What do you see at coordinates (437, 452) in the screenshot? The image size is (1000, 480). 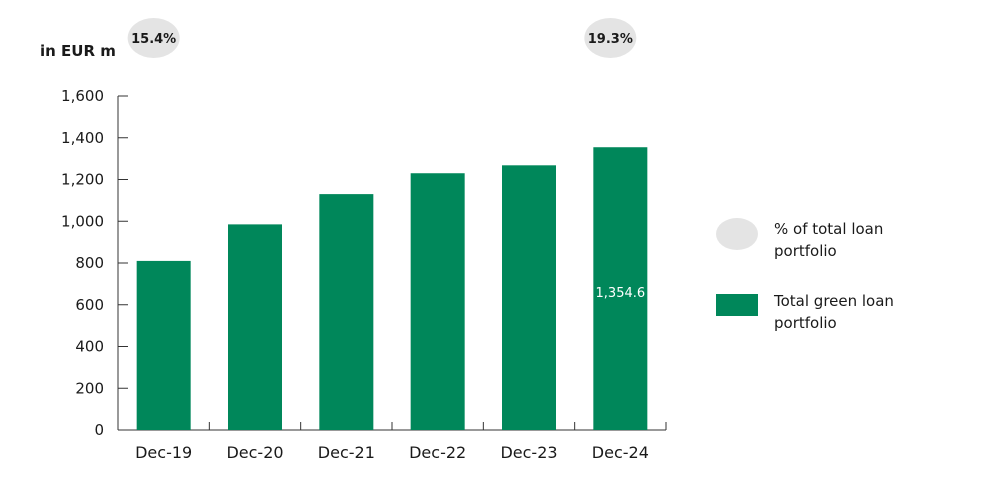 I see `x-tick-label: Dec-22` at bounding box center [437, 452].